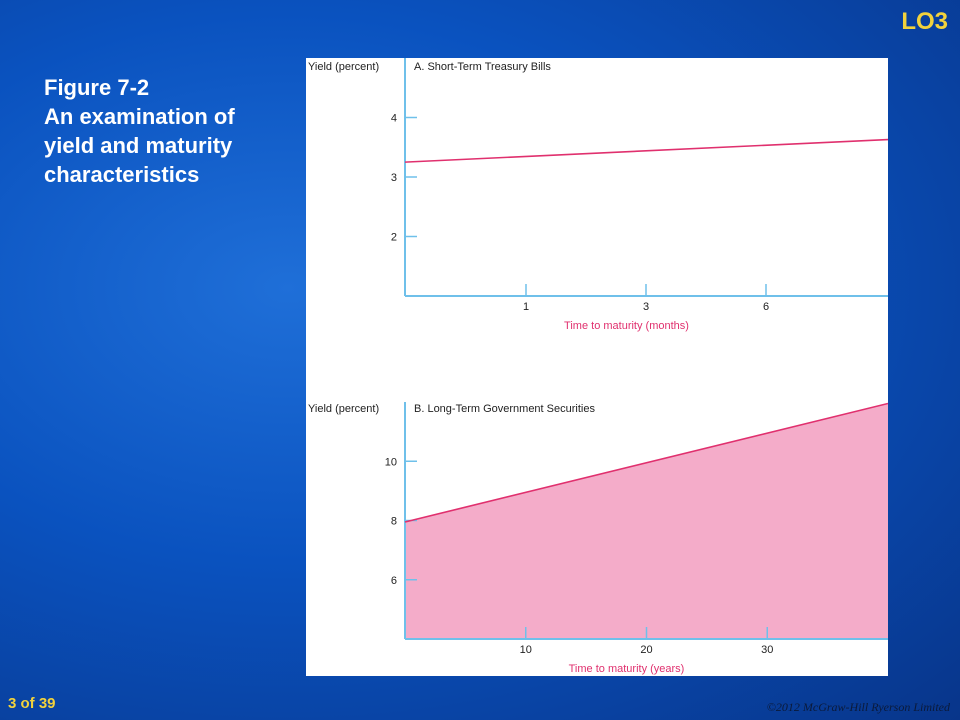  Describe the element at coordinates (526, 650) in the screenshot. I see `x-tick-label: 10` at that location.